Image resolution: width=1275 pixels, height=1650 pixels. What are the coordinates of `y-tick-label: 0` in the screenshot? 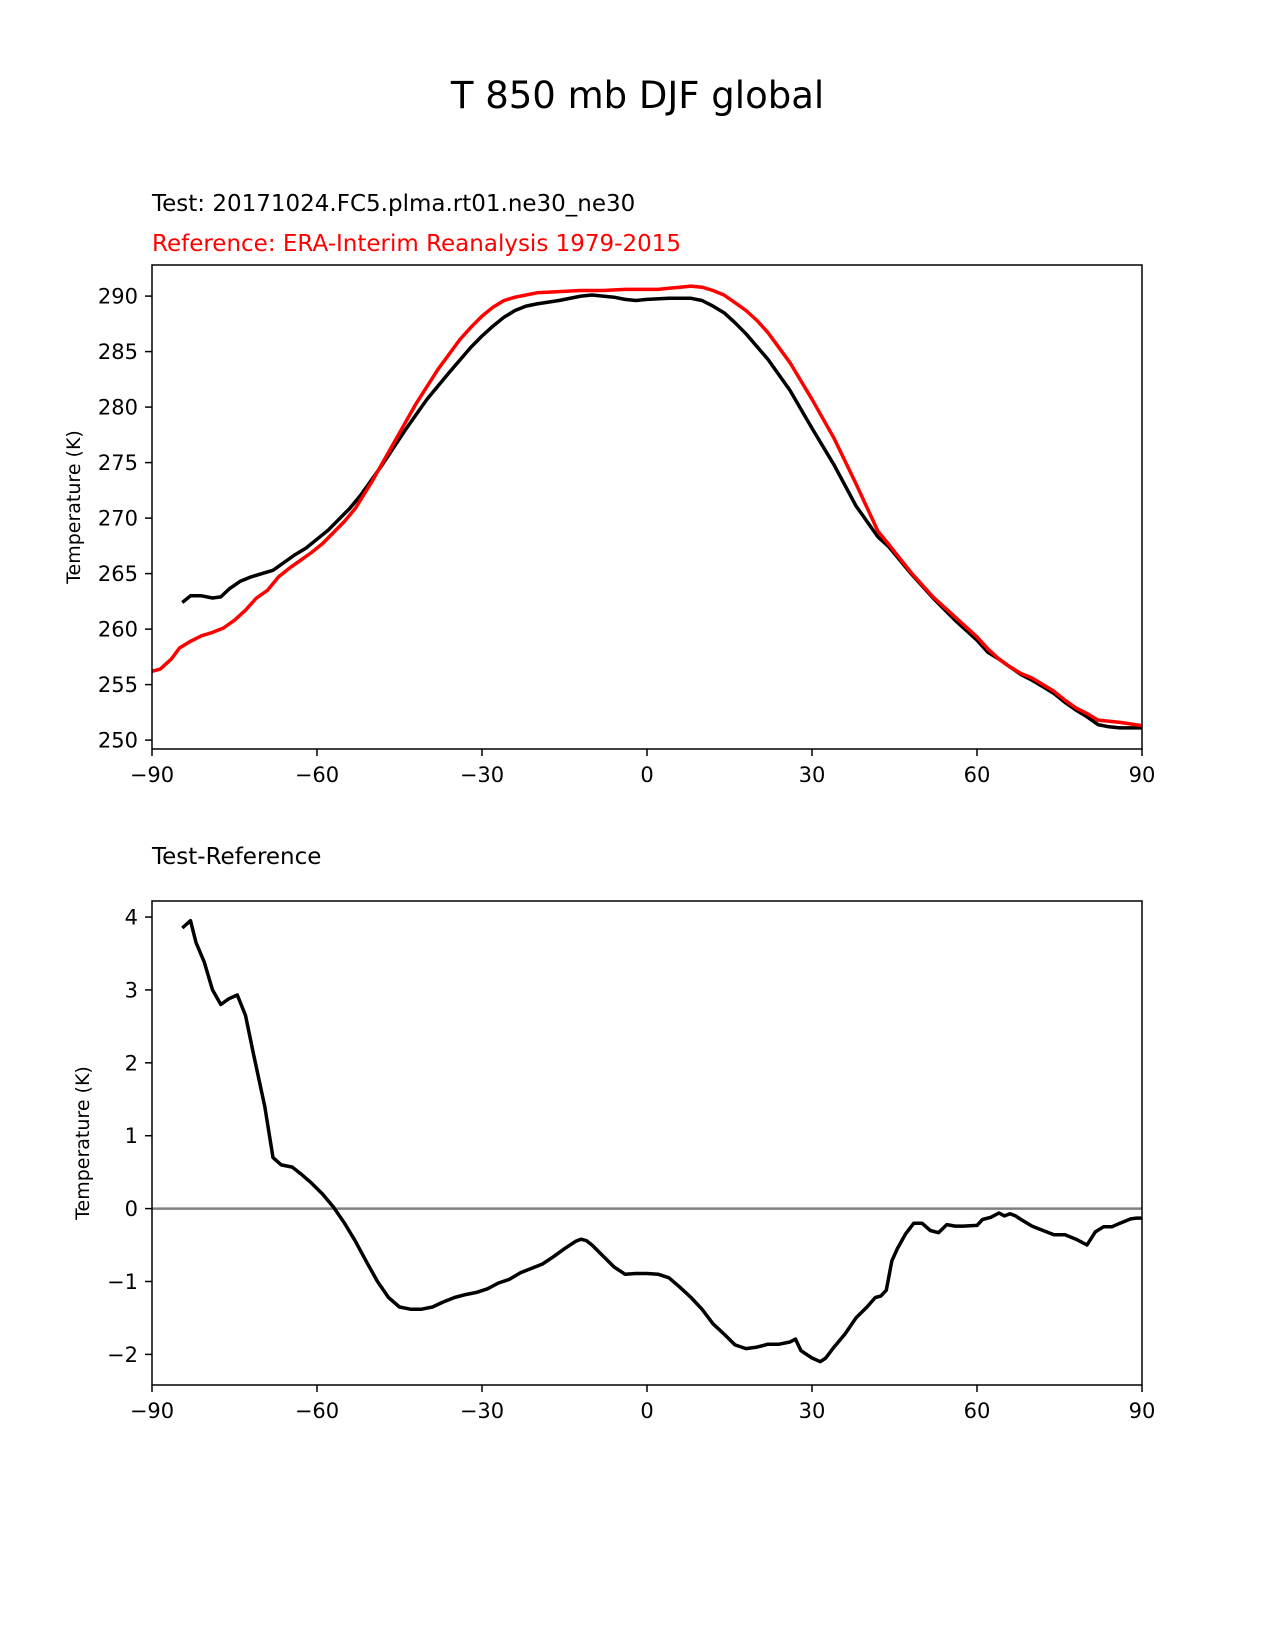 It's located at (131, 1209).